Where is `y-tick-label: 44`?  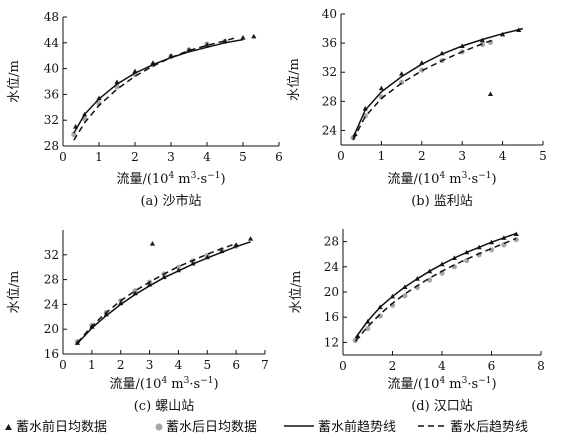 y-tick-label: 44 is located at coordinates (52, 43).